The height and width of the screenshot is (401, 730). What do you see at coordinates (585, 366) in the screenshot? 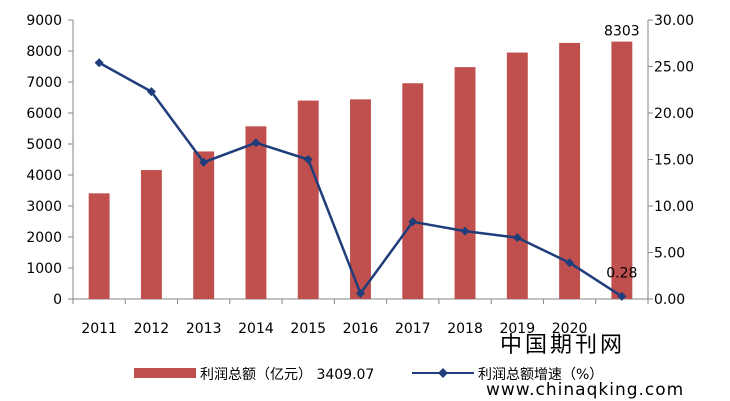
I see `watermark: 中国期刊网 www.chinaqking.com` at bounding box center [585, 366].